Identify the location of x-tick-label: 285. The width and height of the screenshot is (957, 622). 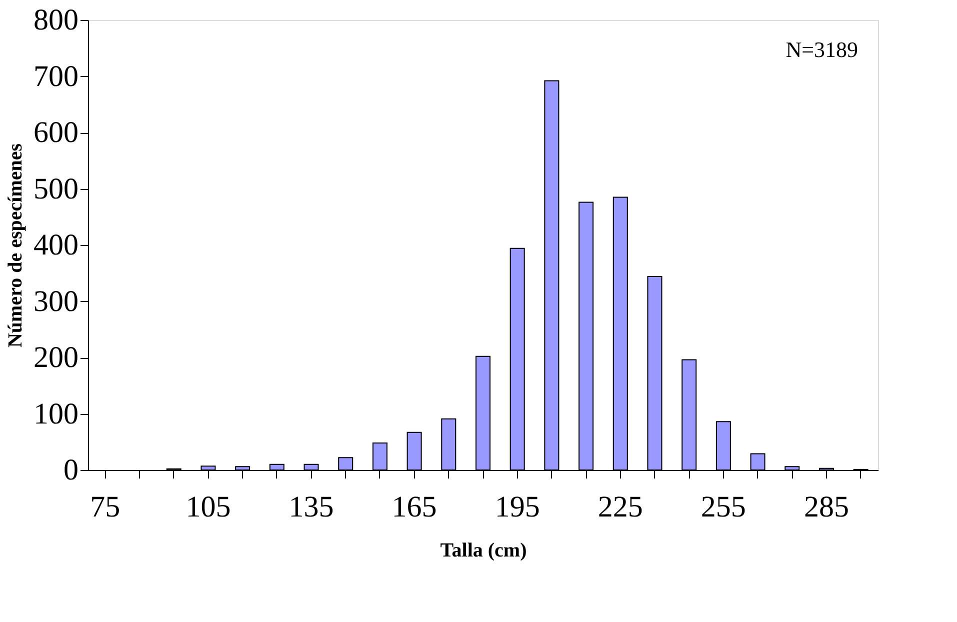
(826, 507).